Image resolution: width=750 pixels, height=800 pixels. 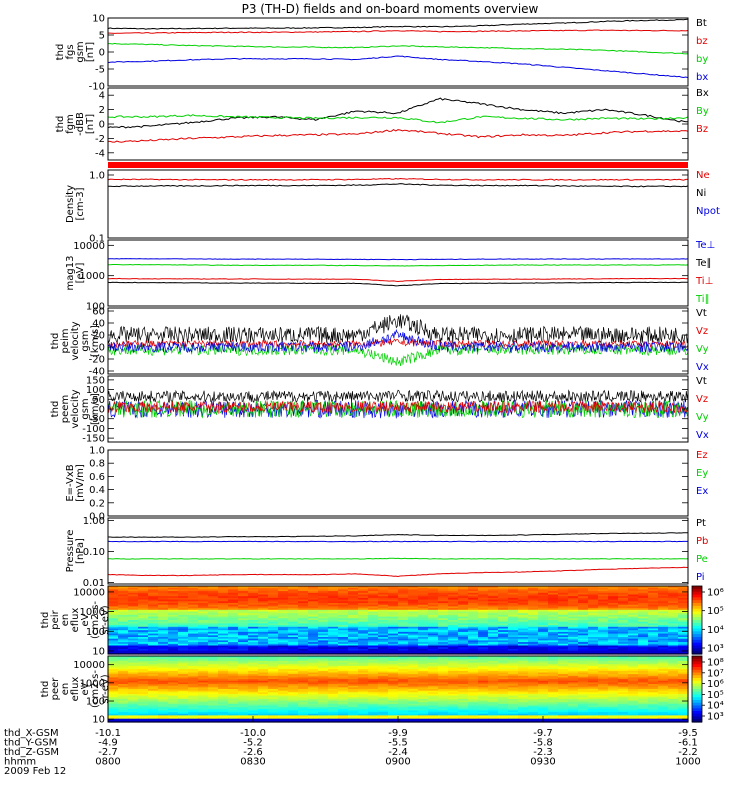 What do you see at coordinates (102, 410) in the screenshot?
I see `y-tick-label: 0` at bounding box center [102, 410].